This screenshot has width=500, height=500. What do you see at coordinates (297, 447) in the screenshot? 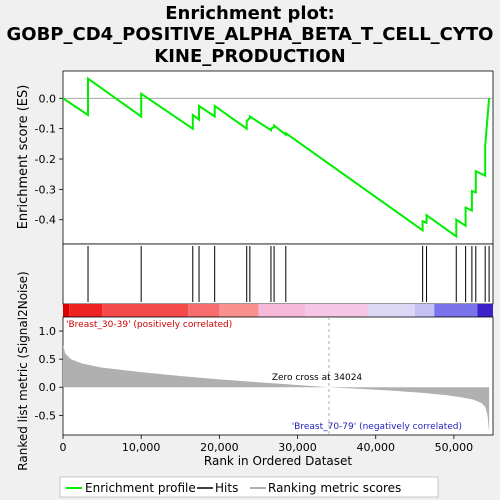
I see `x-tick-label: 30,000` at bounding box center [297, 447].